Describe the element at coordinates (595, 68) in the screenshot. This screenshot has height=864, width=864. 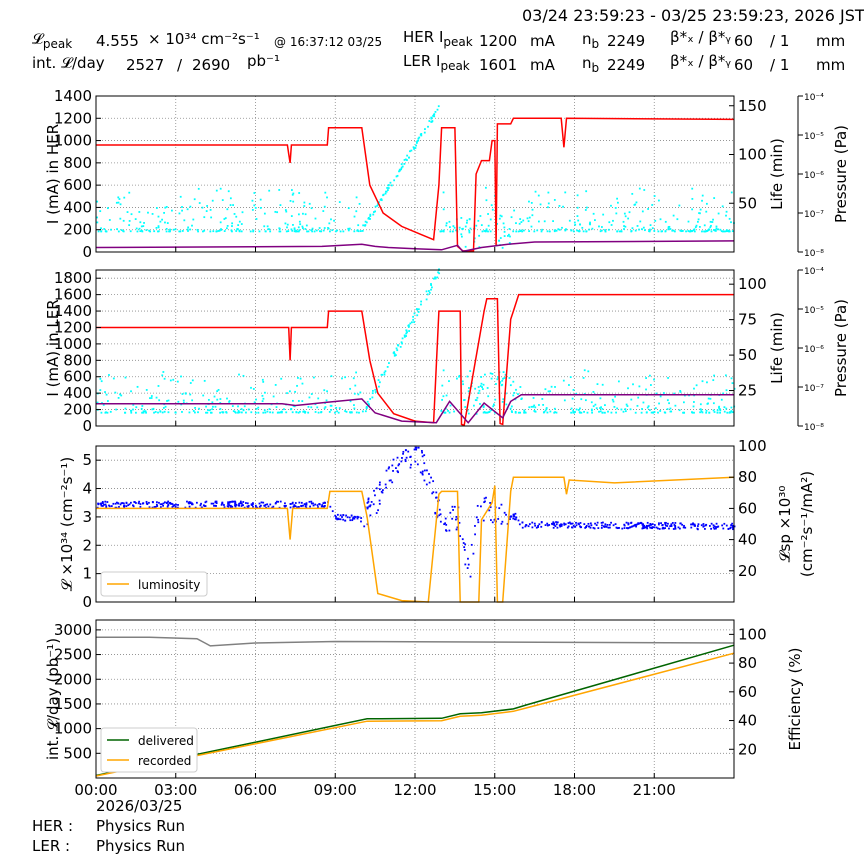
I see `ler-nb-sub: b` at that location.